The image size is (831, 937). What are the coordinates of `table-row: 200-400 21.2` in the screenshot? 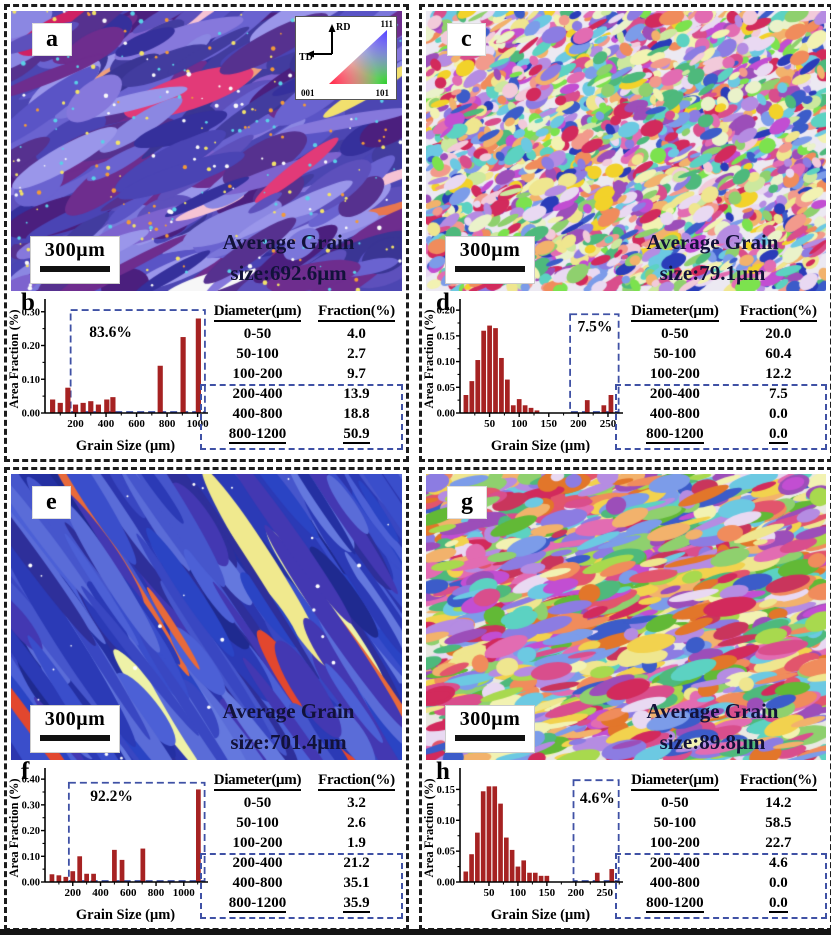 It's located at (304, 863).